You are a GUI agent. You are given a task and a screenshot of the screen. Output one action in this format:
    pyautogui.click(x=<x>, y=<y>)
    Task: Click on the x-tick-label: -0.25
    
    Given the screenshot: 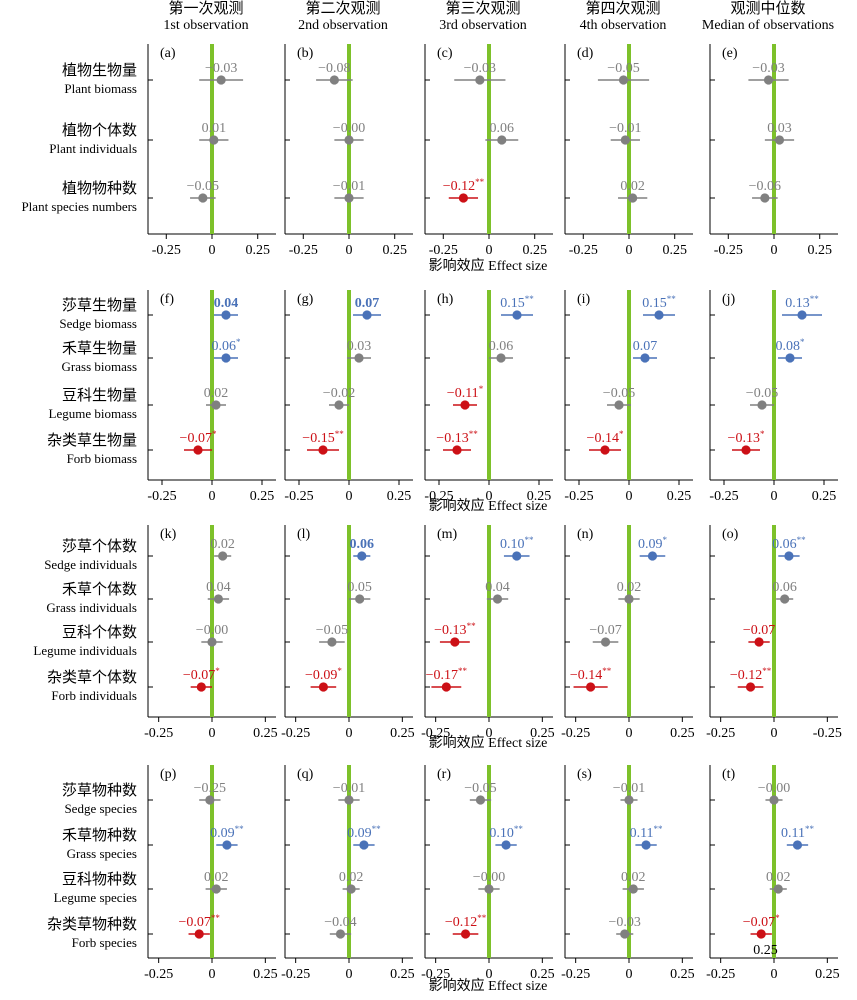 What is the action you would take?
    pyautogui.click(x=158, y=974)
    